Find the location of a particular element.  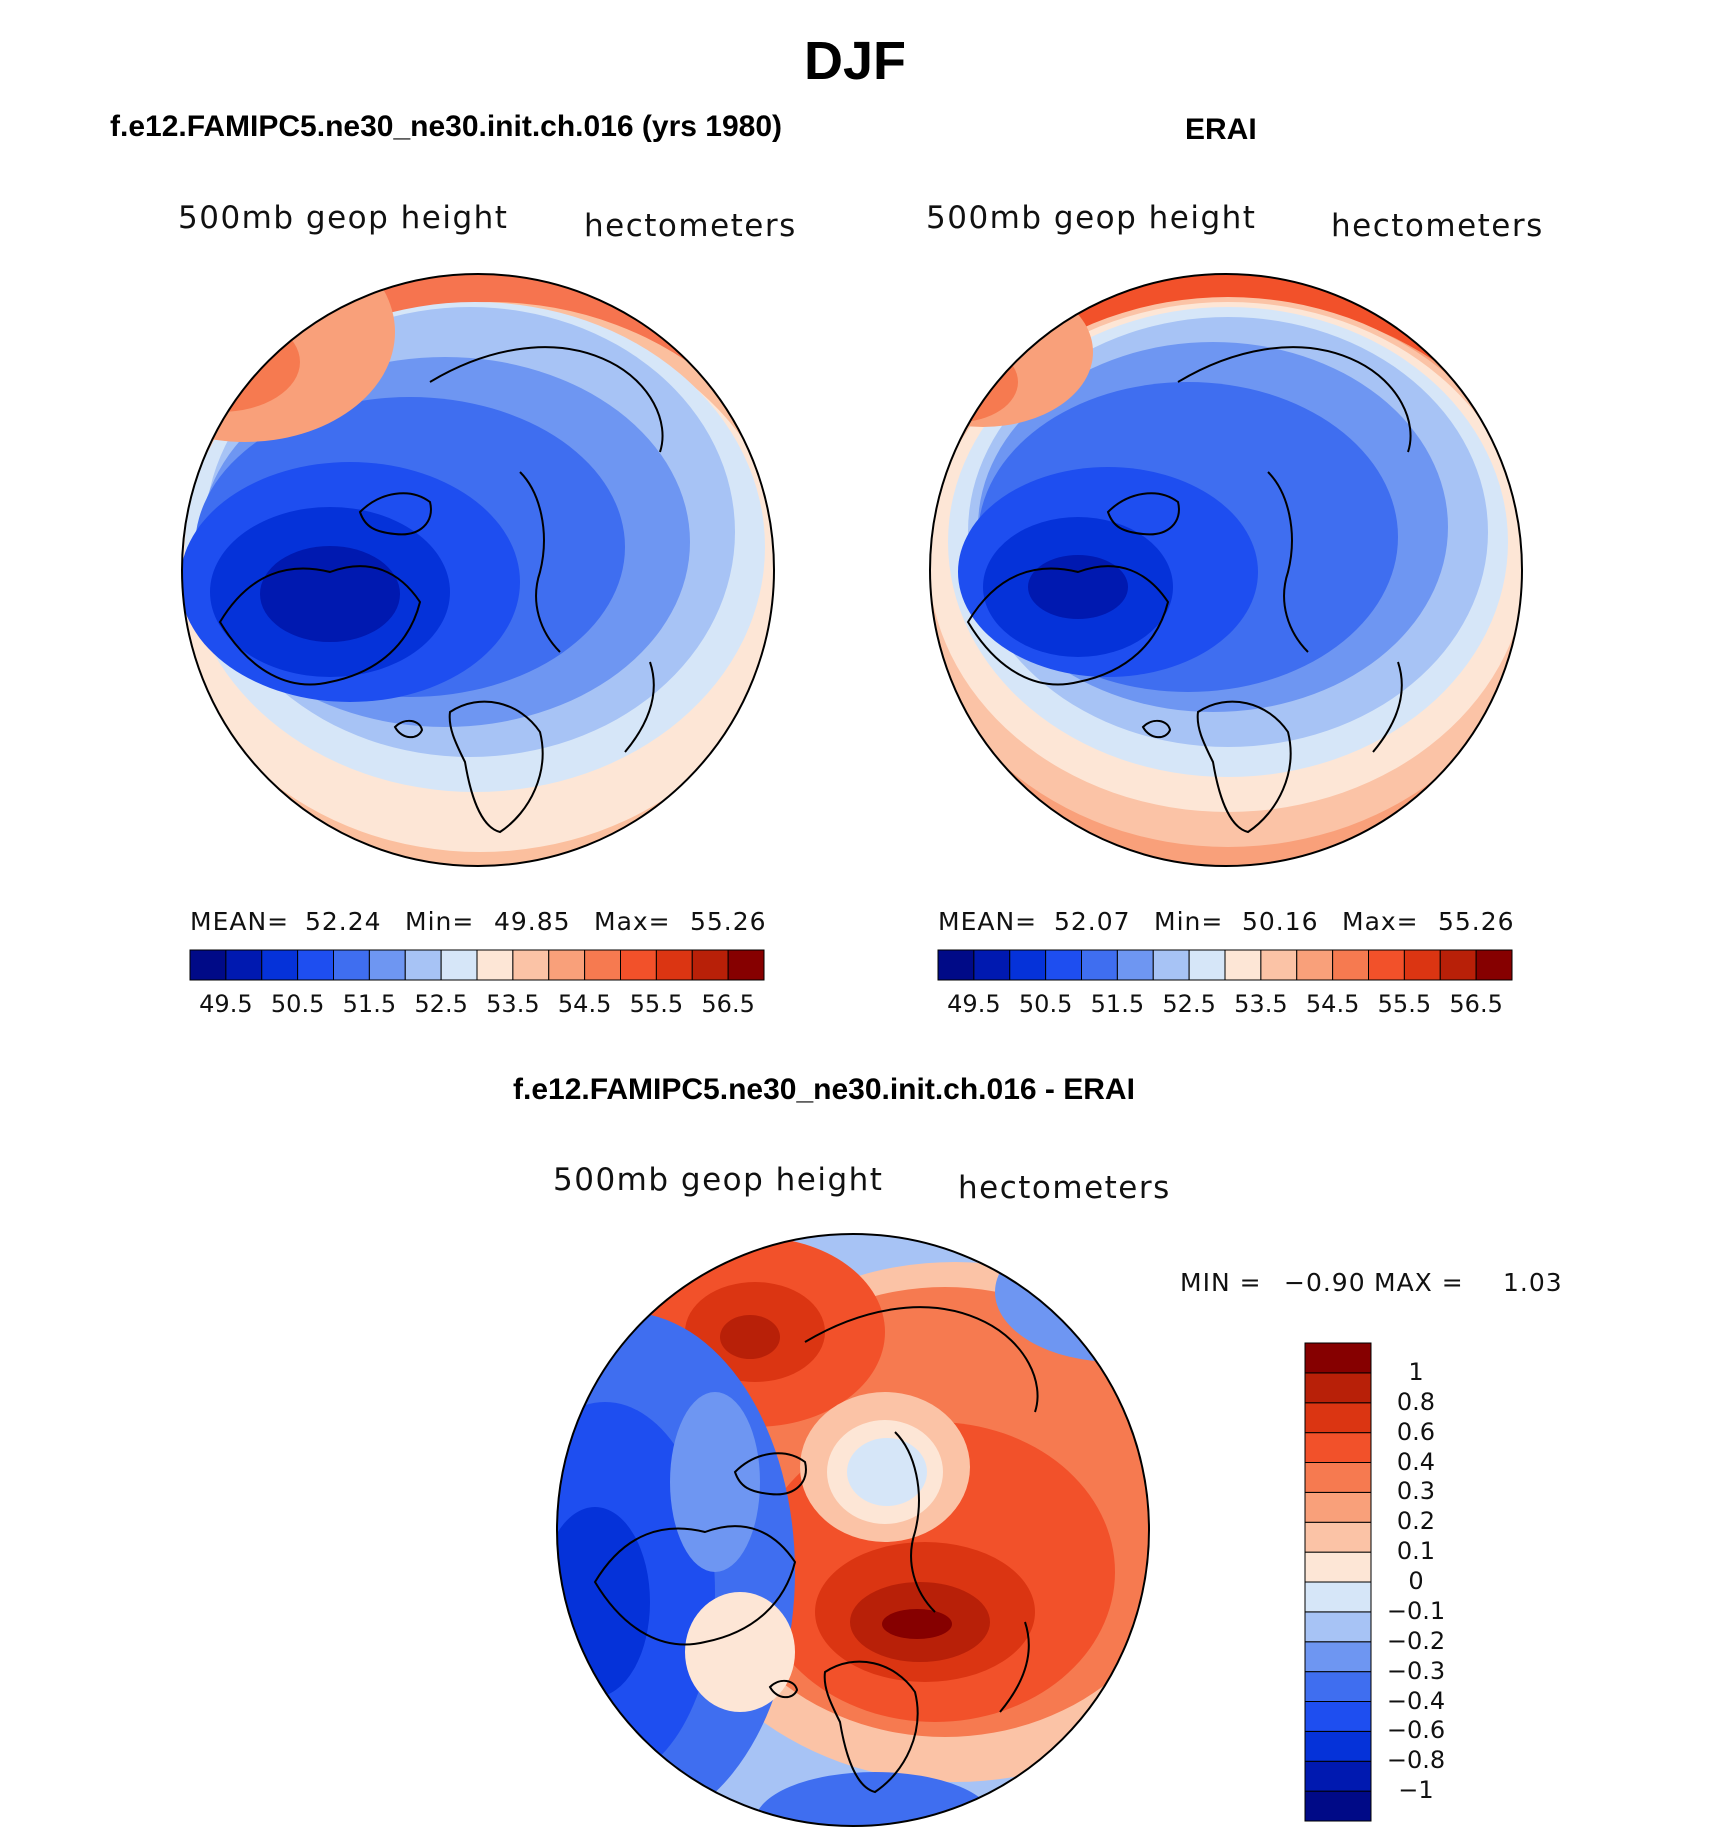

obs-max-value: 55.26 is located at coordinates (1476, 921).